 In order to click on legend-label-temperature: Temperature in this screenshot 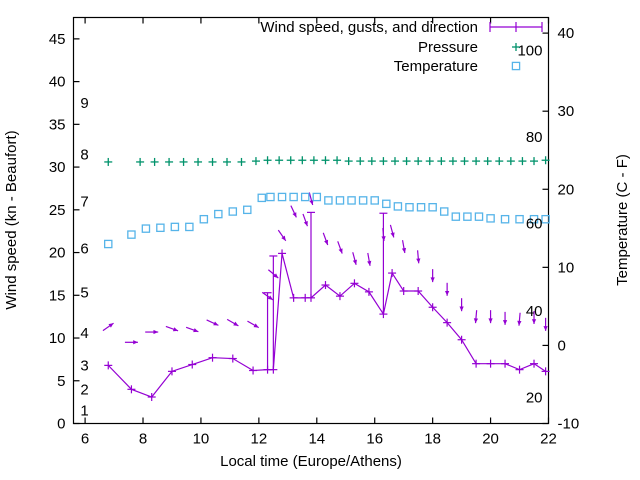, I will do `click(436, 66)`.